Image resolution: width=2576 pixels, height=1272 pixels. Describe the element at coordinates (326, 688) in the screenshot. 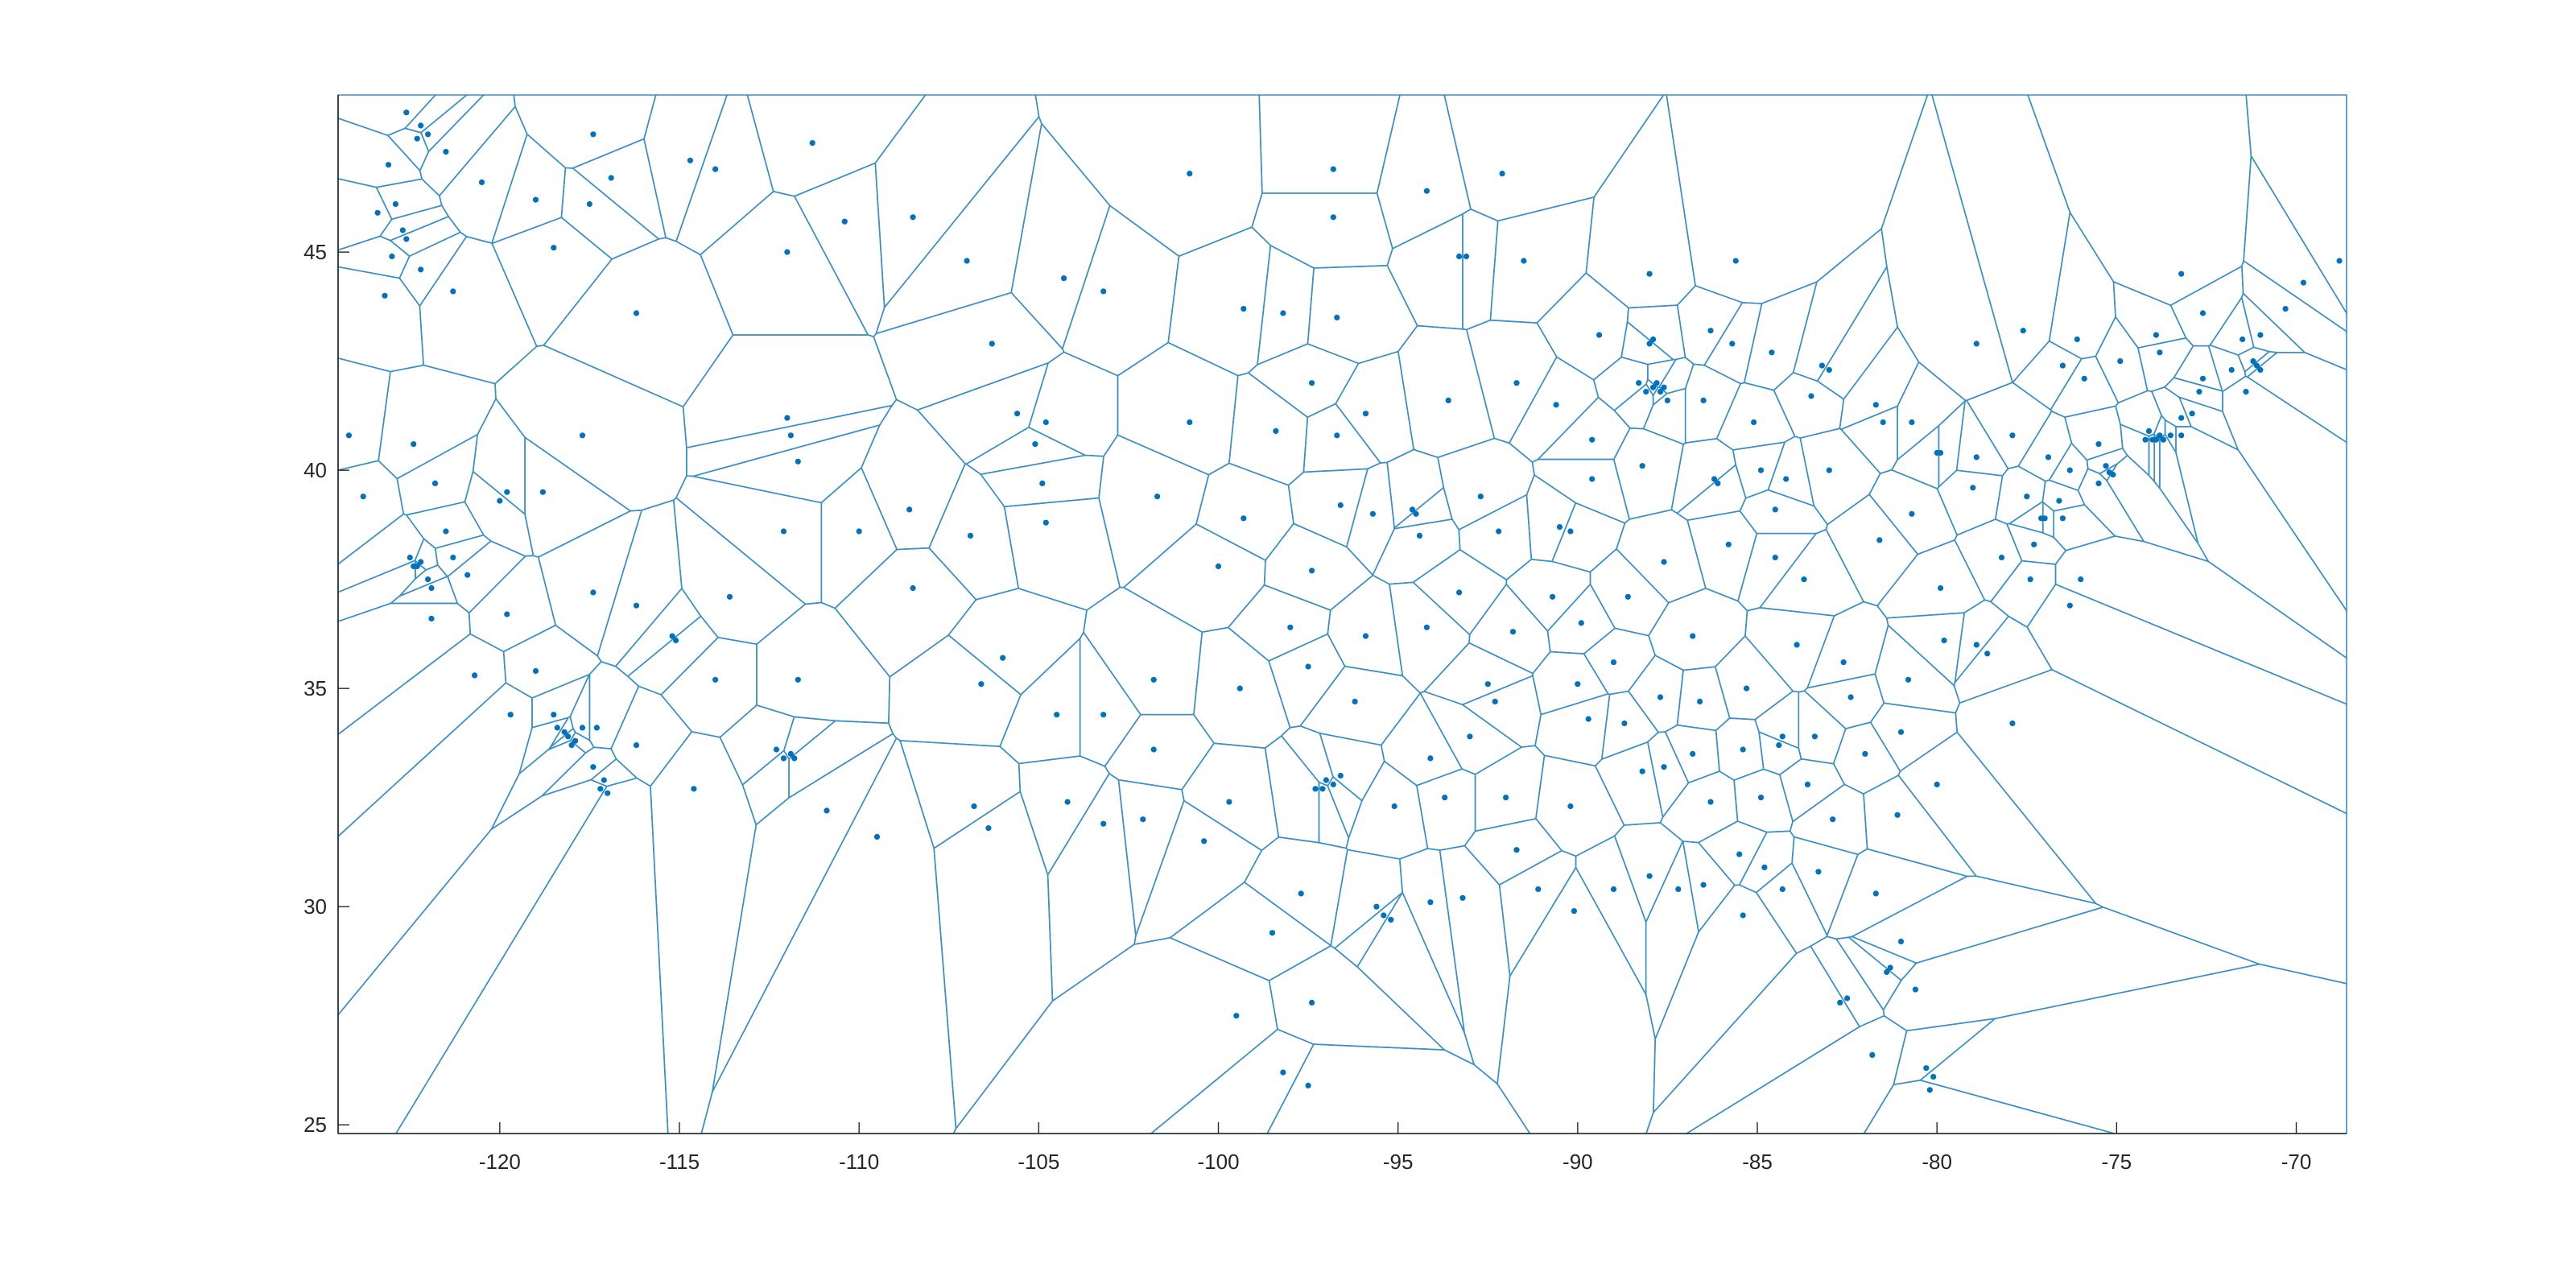

I see `y-axis-ticks: 25 30 35 40 45` at that location.